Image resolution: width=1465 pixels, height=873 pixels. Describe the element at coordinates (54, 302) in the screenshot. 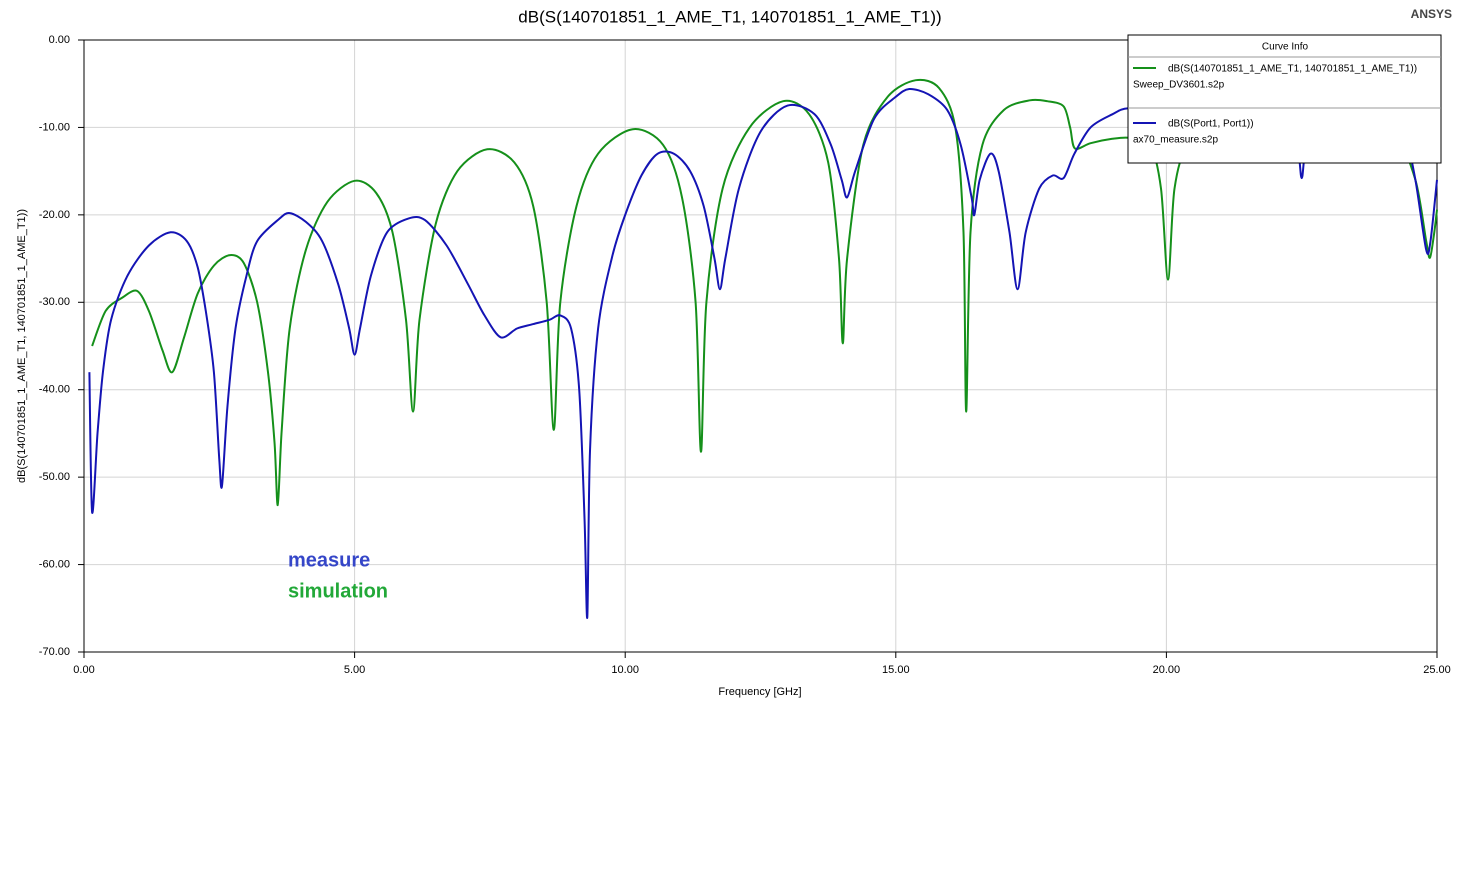

I see `y-tick-label: -30.00` at that location.